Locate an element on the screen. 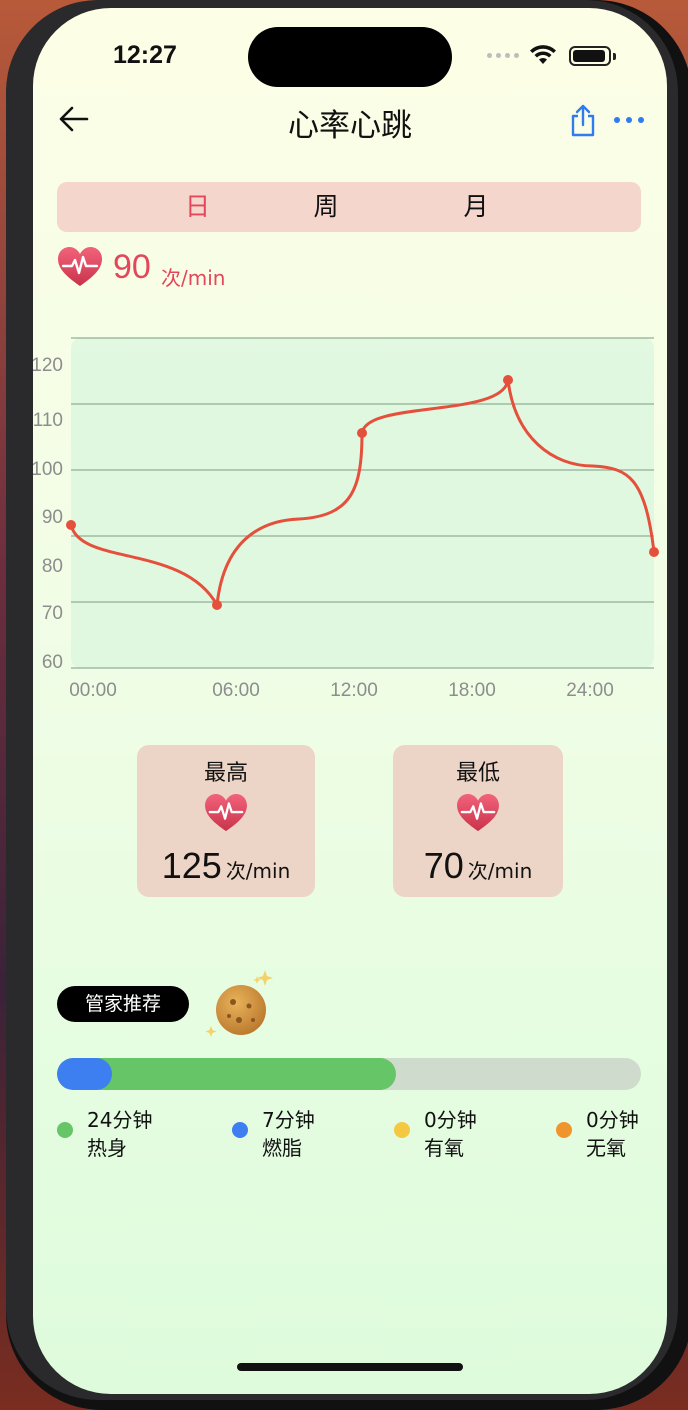  max-rate-unit: 次/min is located at coordinates (258, 871).